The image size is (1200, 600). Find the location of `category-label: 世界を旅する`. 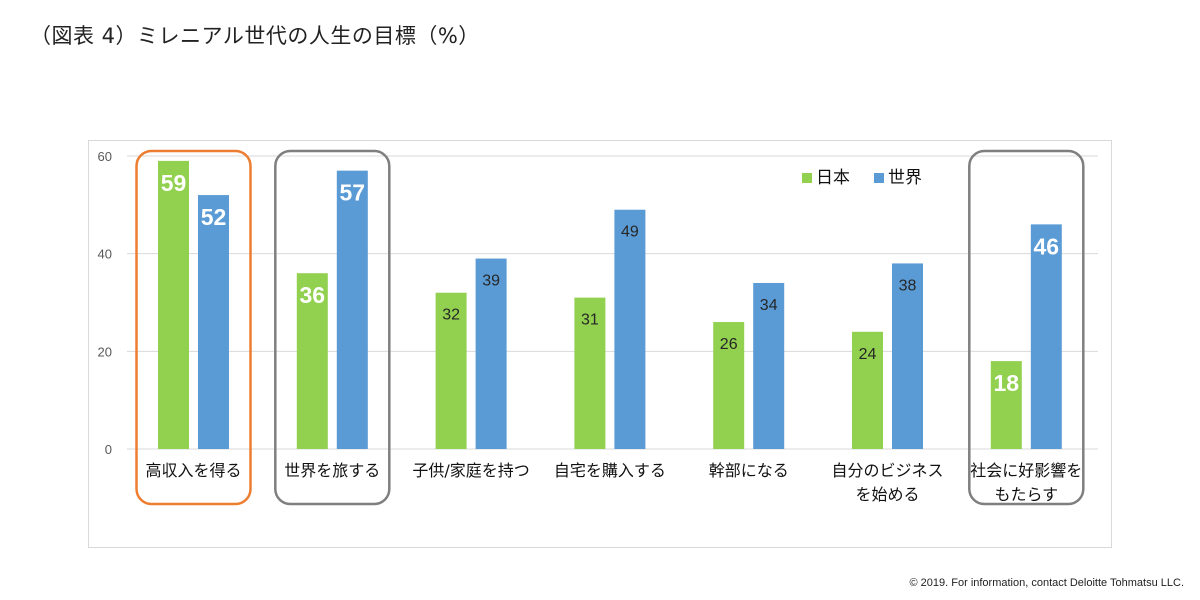

category-label: 世界を旅する is located at coordinates (332, 470).